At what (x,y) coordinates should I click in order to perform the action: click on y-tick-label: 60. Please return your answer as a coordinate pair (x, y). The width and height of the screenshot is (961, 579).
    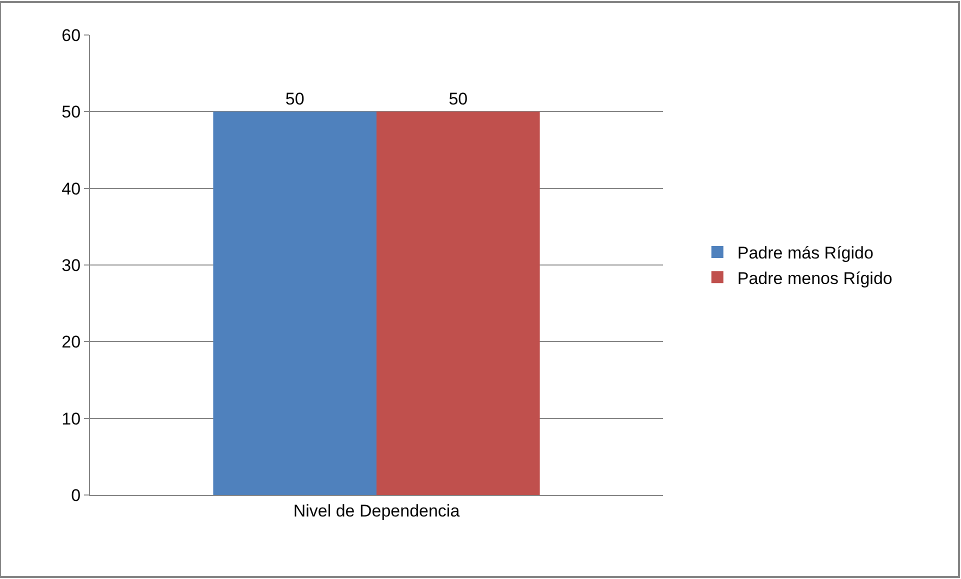
    Looking at the image, I should click on (71, 35).